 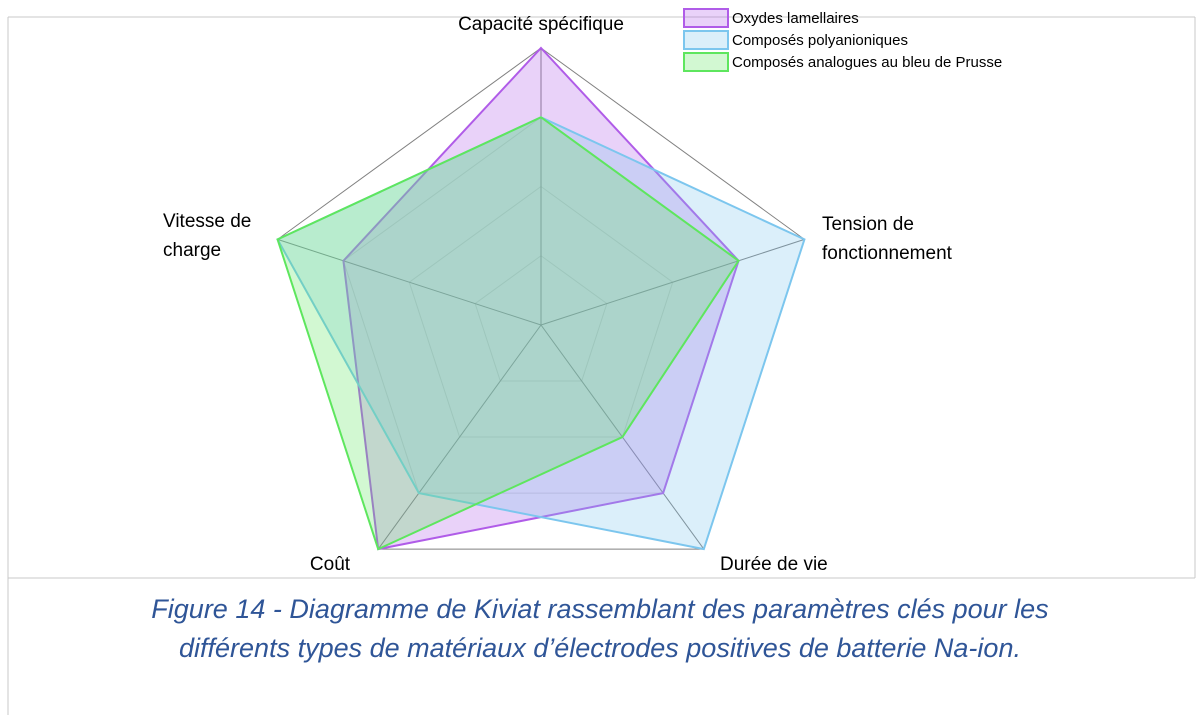 I want to click on axis-label: Durée de vie, so click(x=774, y=564).